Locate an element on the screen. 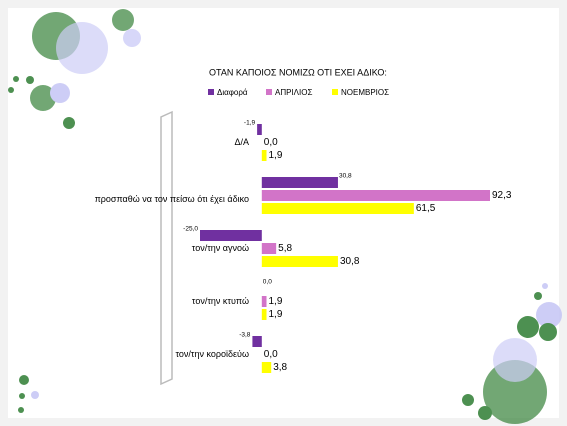 The image size is (567, 426). value-label: 5,8 is located at coordinates (285, 248).